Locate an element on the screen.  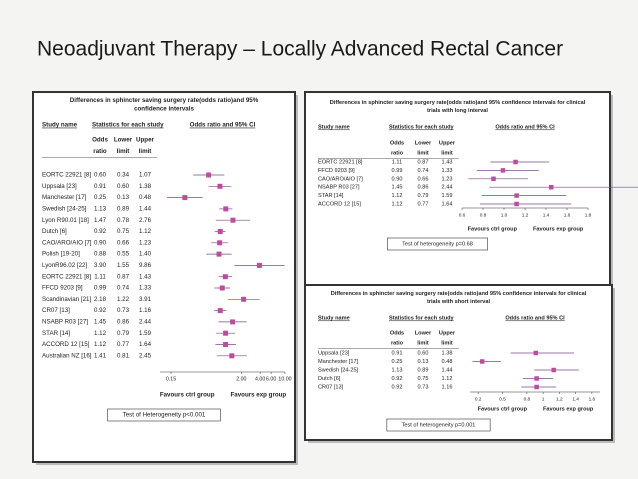
study-stat: 0.86 is located at coordinates (423, 188).